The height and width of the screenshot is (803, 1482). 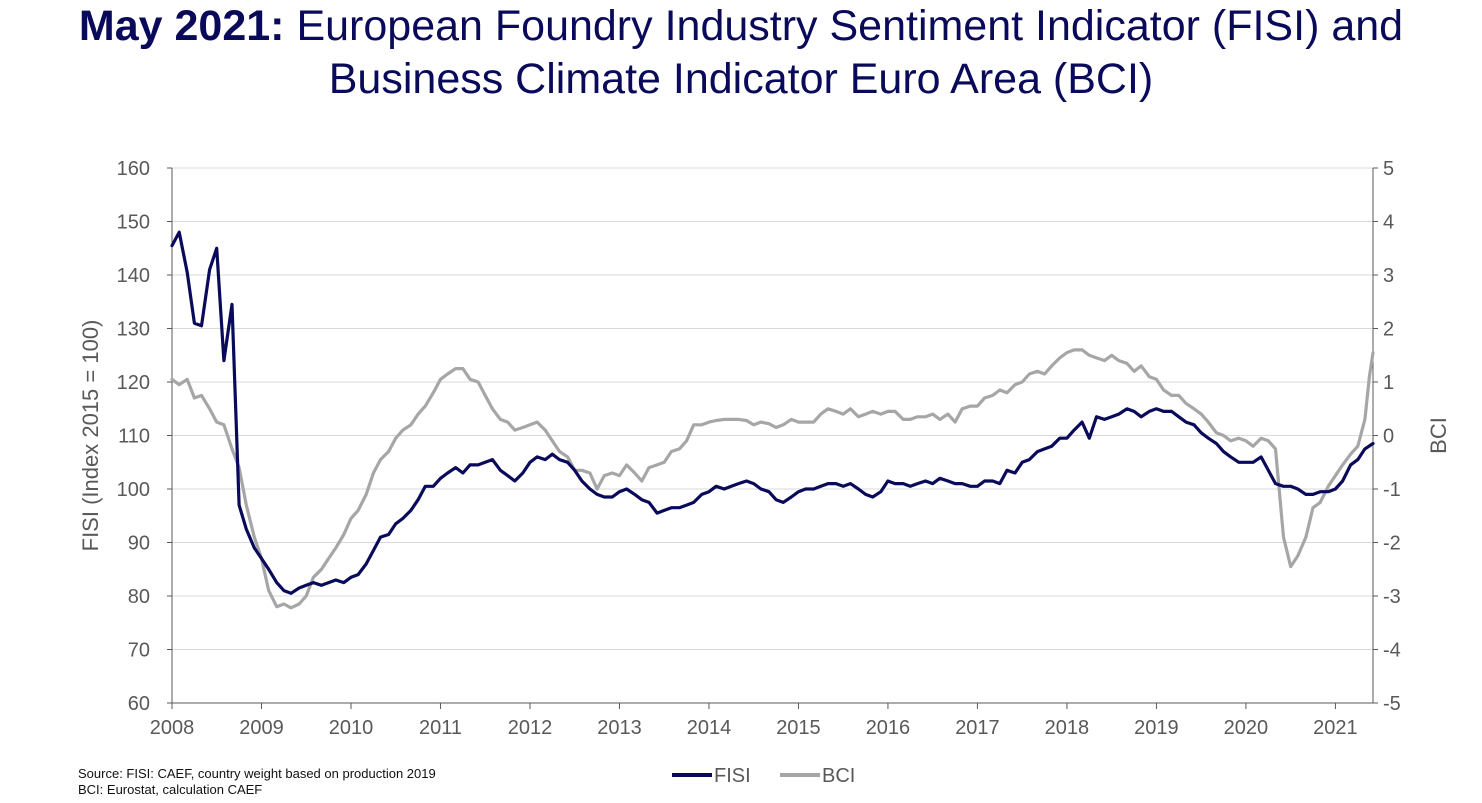 I want to click on x-tick-label: 2020, so click(x=1246, y=728).